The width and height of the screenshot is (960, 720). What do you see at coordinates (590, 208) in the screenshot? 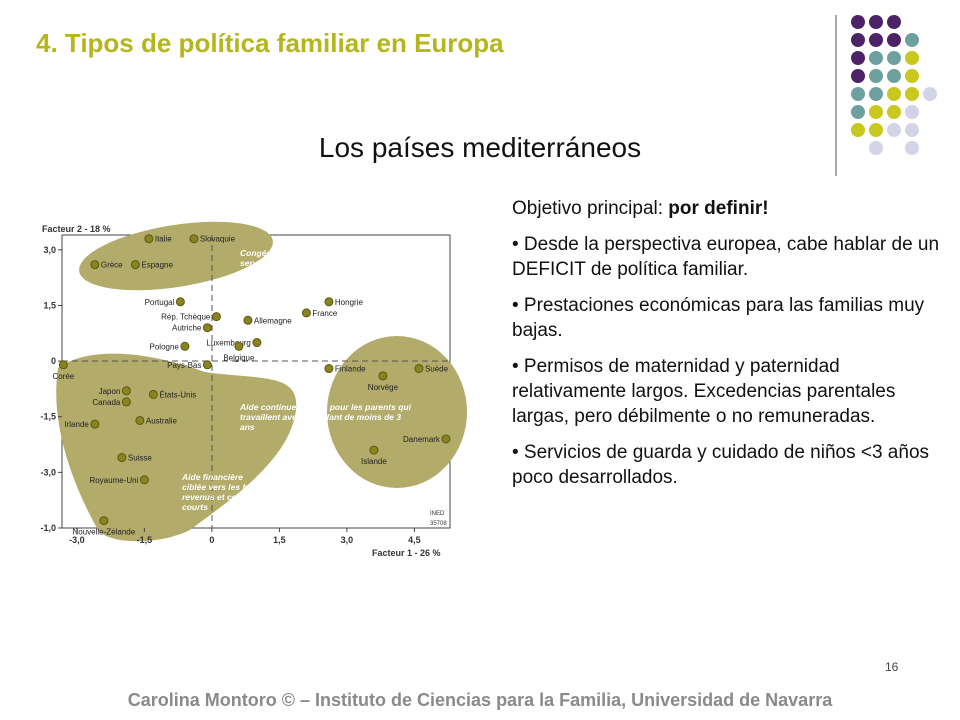
I see `intro: Objetivo principal:` at bounding box center [590, 208].